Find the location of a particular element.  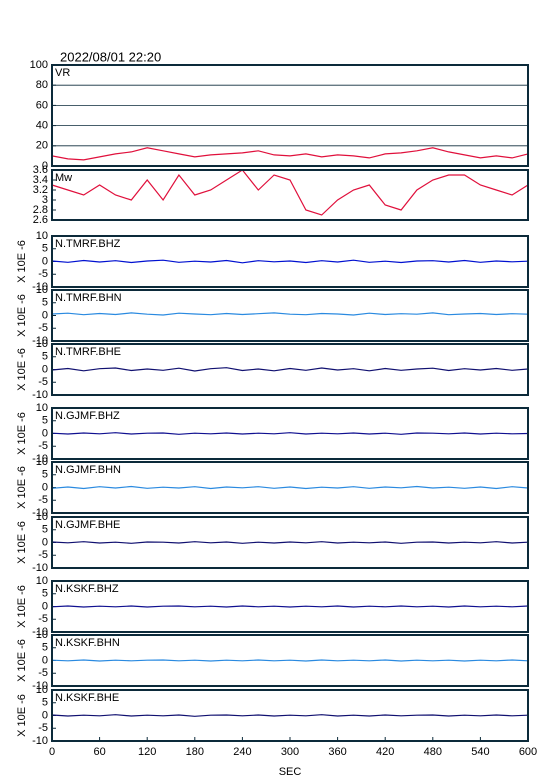

x-tick-label: 120 is located at coordinates (147, 752).